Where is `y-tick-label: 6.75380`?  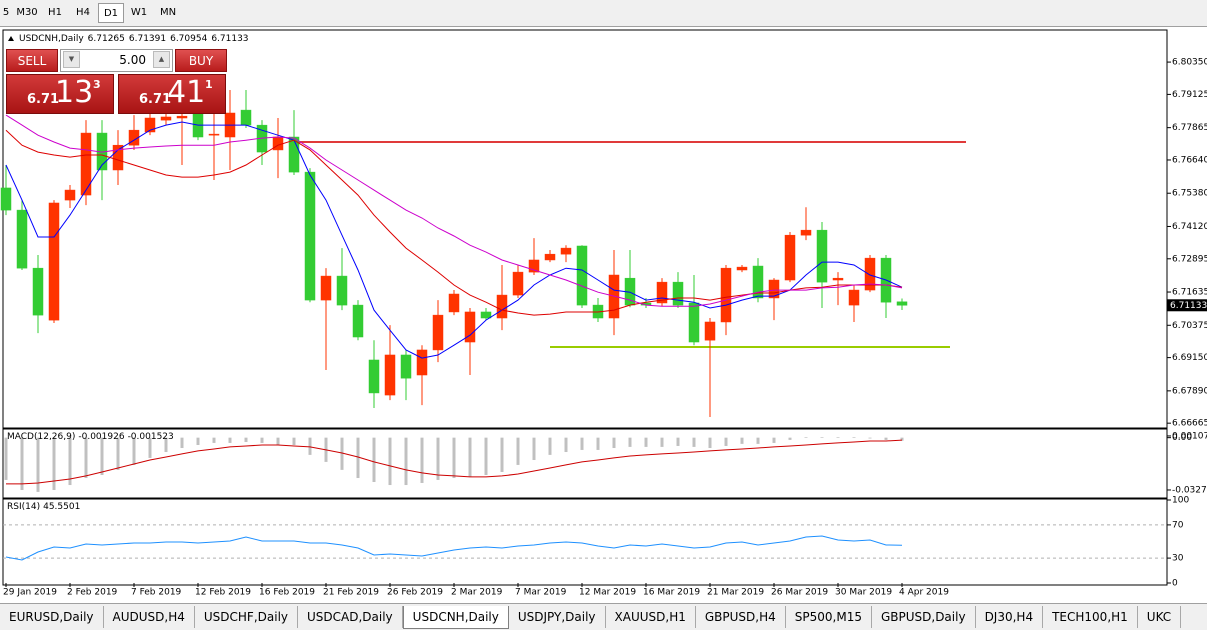 y-tick-label: 6.75380 is located at coordinates (1189, 194).